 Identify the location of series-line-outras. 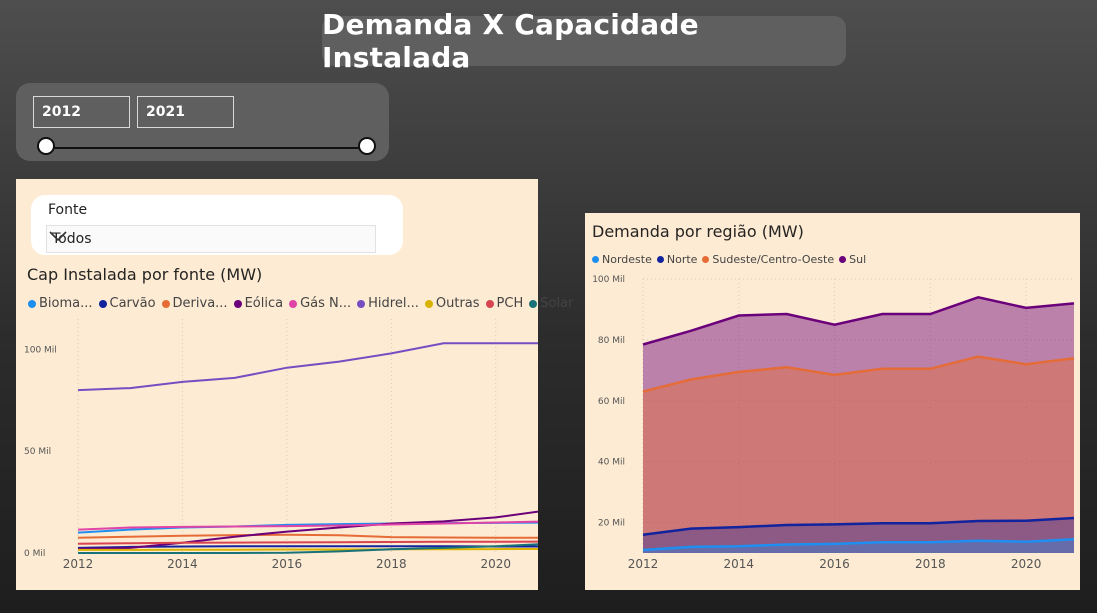
(308, 549).